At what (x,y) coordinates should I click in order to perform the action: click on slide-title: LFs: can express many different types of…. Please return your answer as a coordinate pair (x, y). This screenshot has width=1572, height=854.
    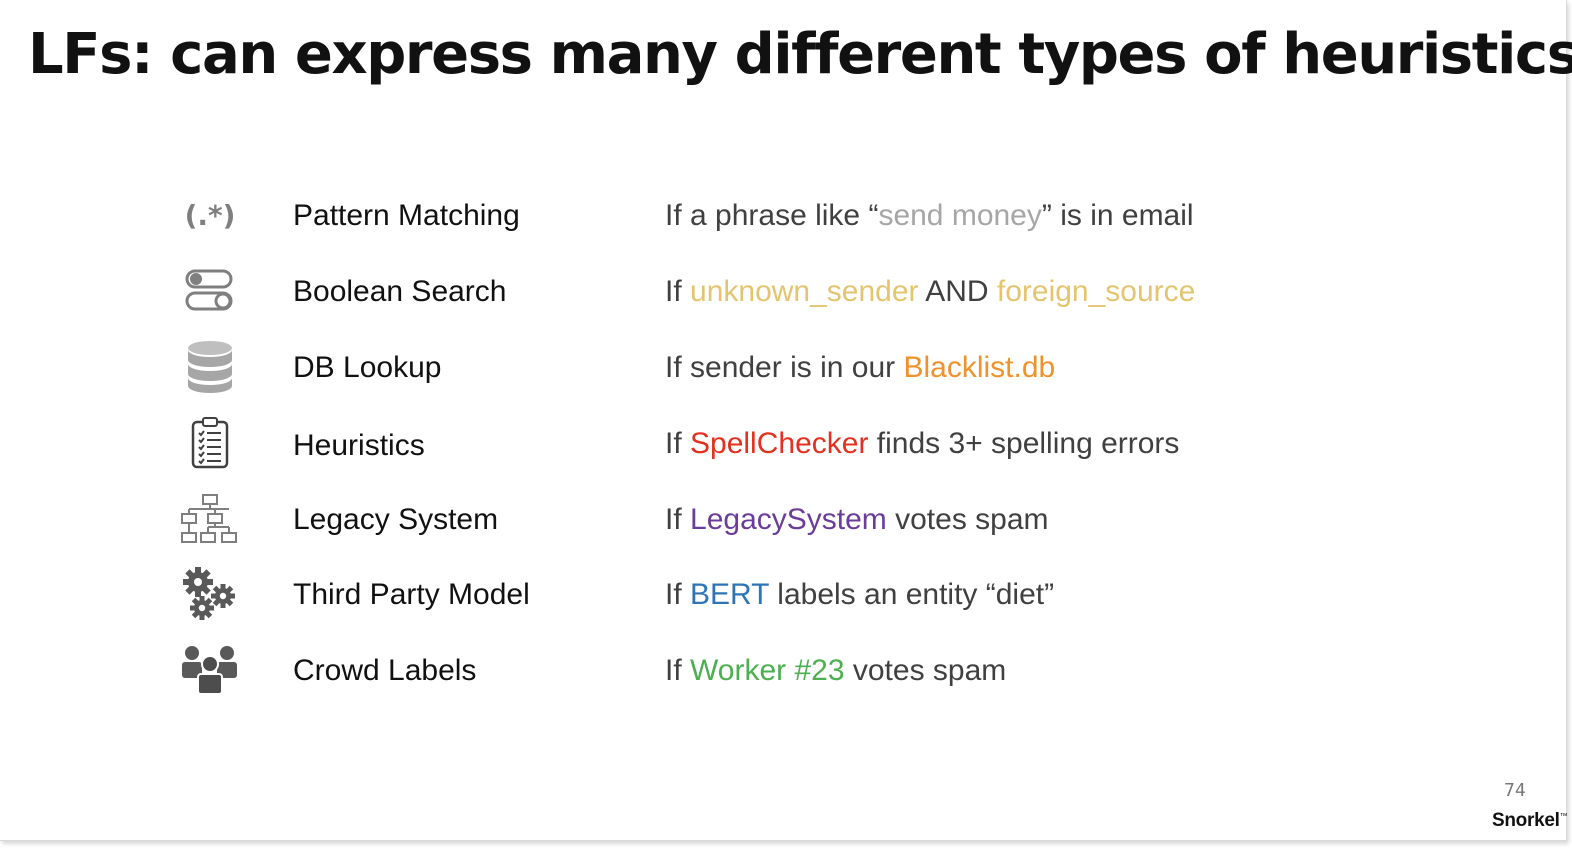
    Looking at the image, I should click on (800, 54).